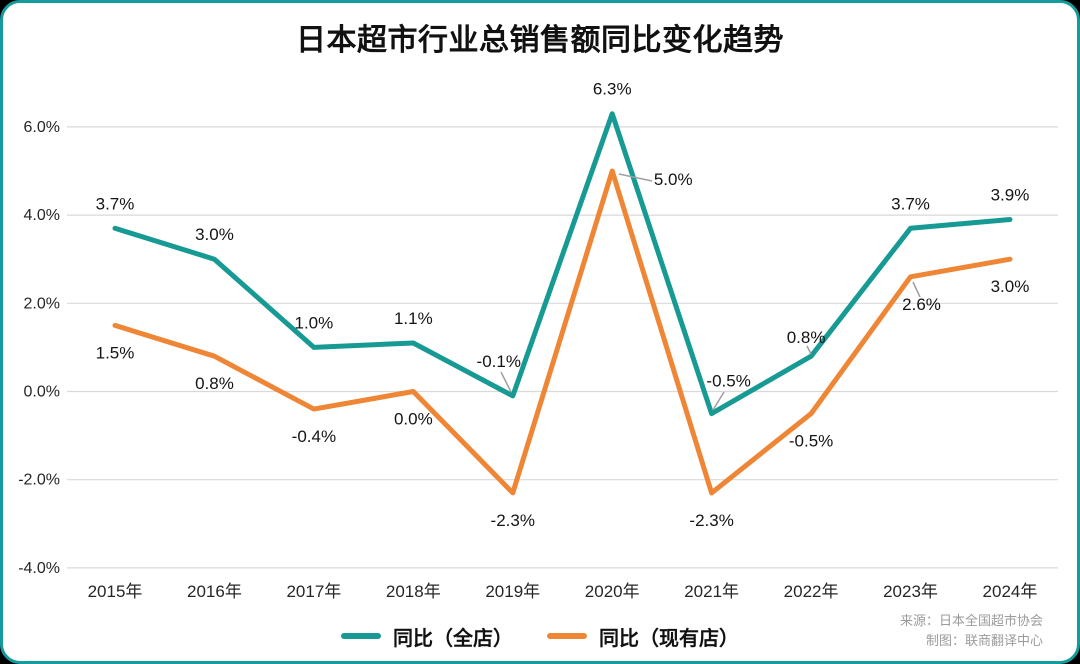 This screenshot has width=1080, height=664. I want to click on x-tick-label: 2022年, so click(811, 591).